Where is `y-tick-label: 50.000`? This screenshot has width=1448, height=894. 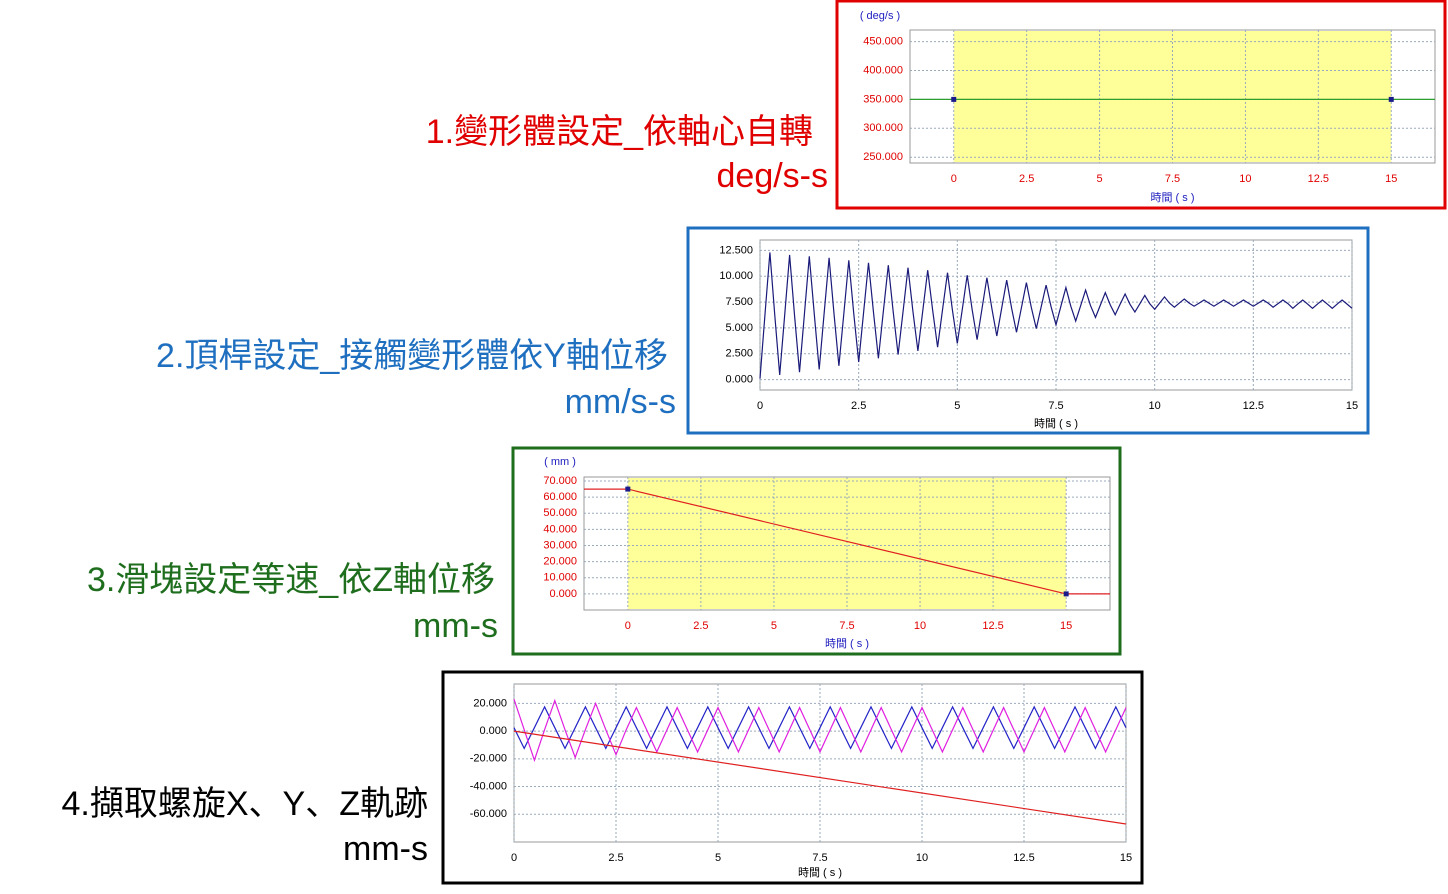
y-tick-label: 50.000 is located at coordinates (560, 513).